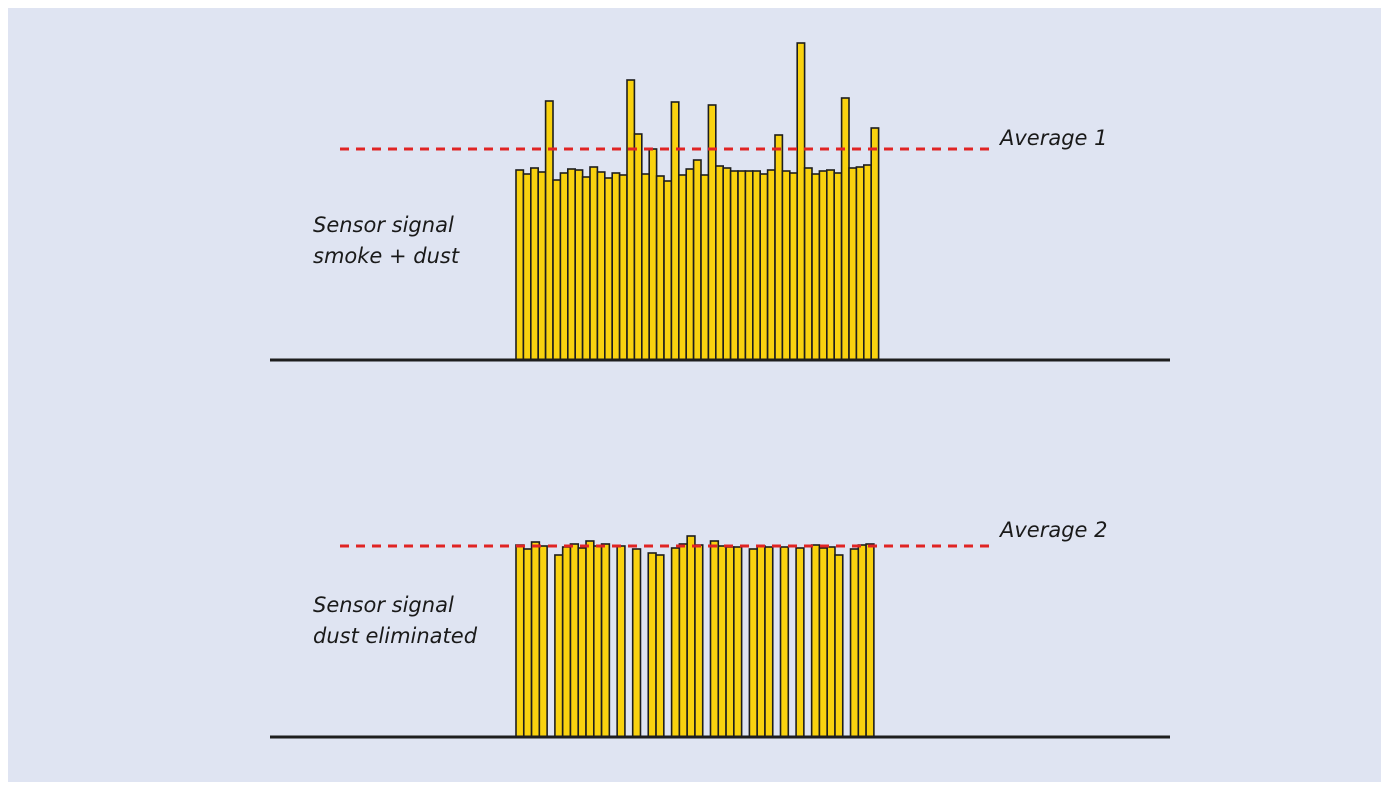  I want to click on chart-2-label-line-2: dust eliminated, so click(395, 636).